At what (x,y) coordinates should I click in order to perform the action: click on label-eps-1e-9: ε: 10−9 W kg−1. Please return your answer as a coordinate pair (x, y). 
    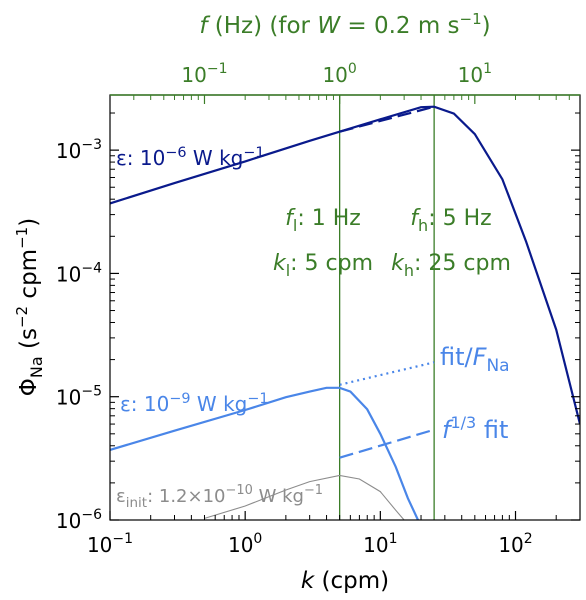
    Looking at the image, I should click on (194, 403).